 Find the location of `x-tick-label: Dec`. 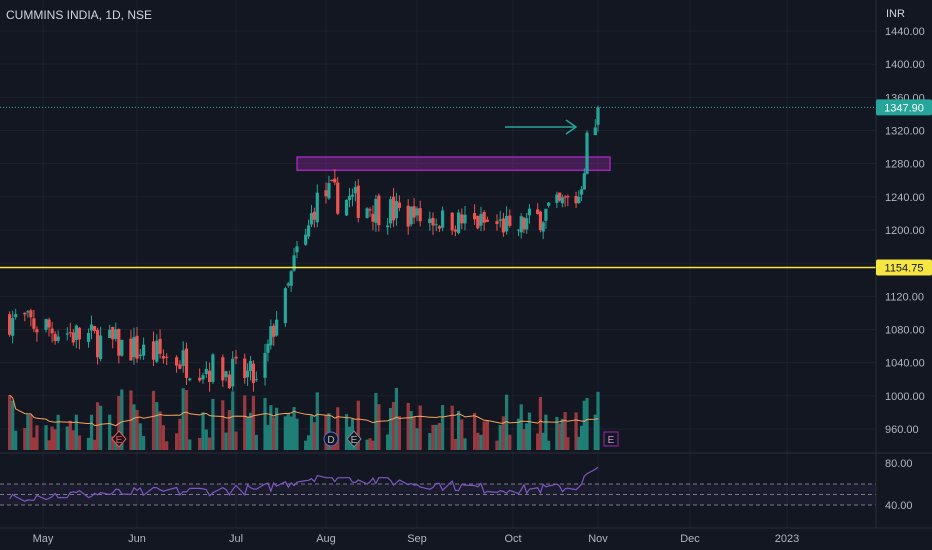

x-tick-label: Dec is located at coordinates (690, 539).